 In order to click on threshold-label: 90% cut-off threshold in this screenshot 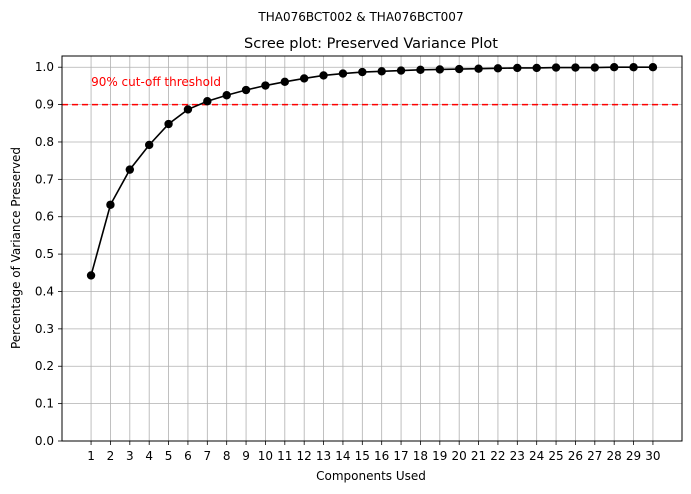, I will do `click(156, 82)`.